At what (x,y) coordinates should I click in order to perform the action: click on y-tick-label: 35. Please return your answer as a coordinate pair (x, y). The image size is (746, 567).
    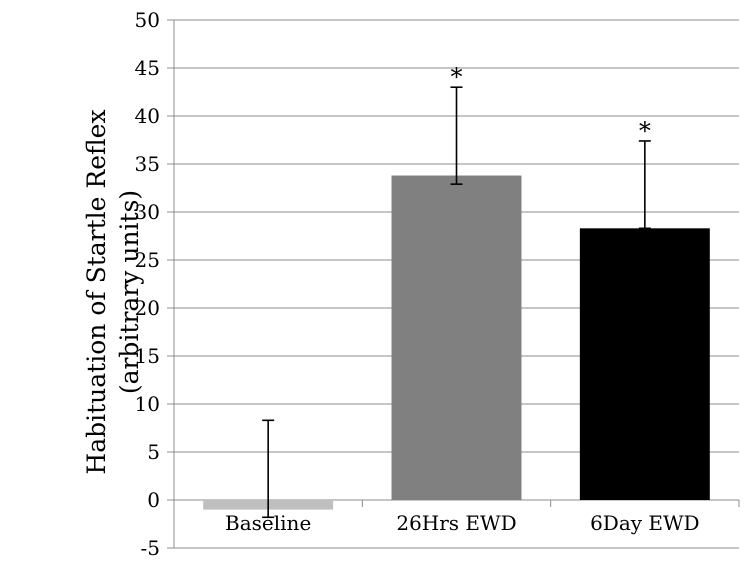
    Looking at the image, I should click on (147, 164).